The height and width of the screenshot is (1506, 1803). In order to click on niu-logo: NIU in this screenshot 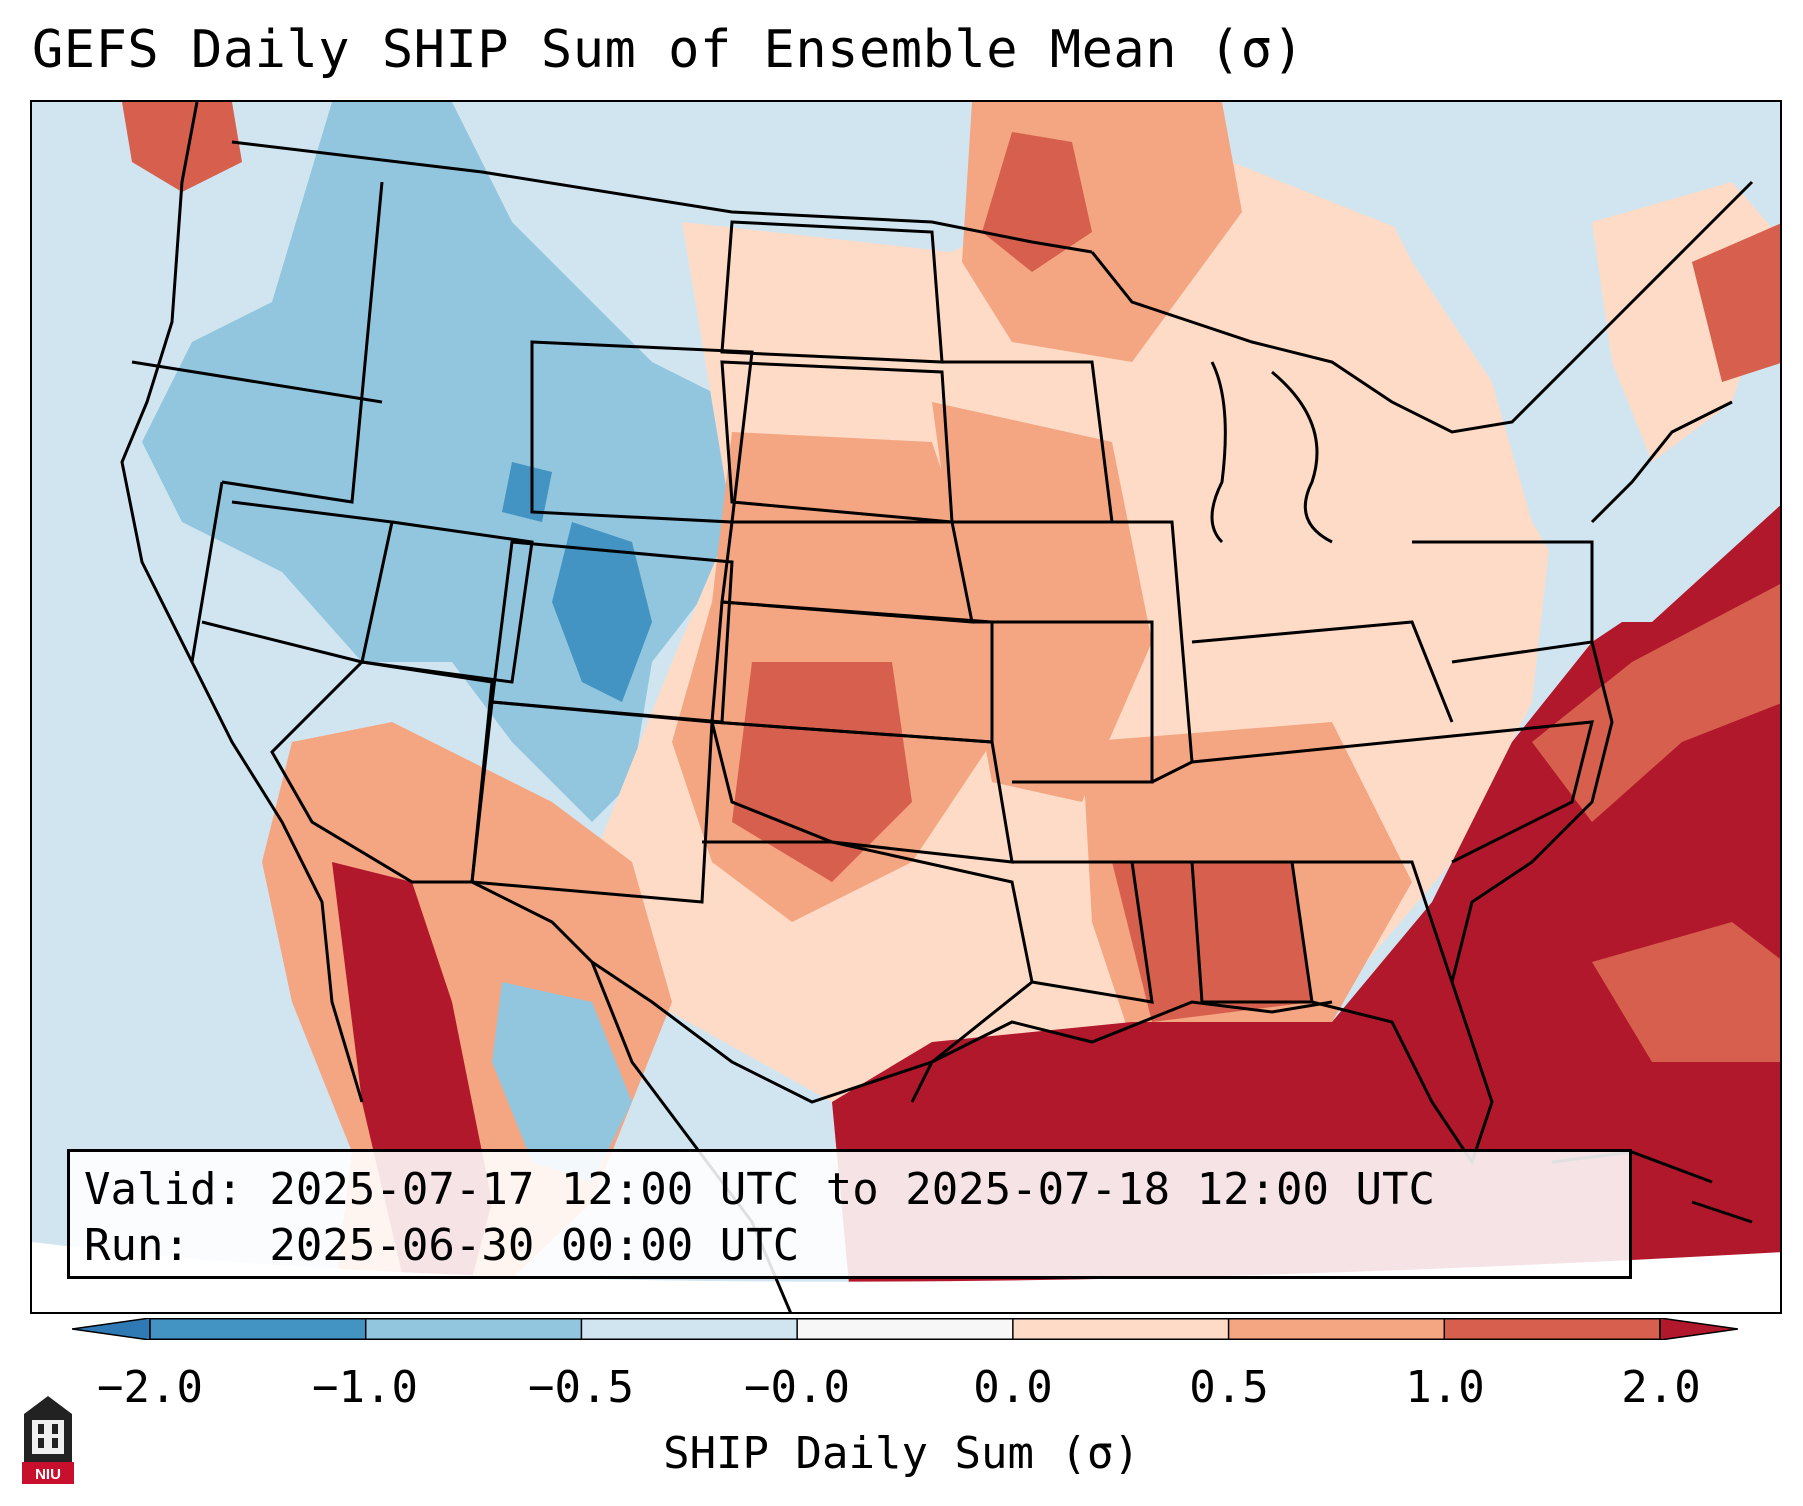, I will do `click(48, 1440)`.